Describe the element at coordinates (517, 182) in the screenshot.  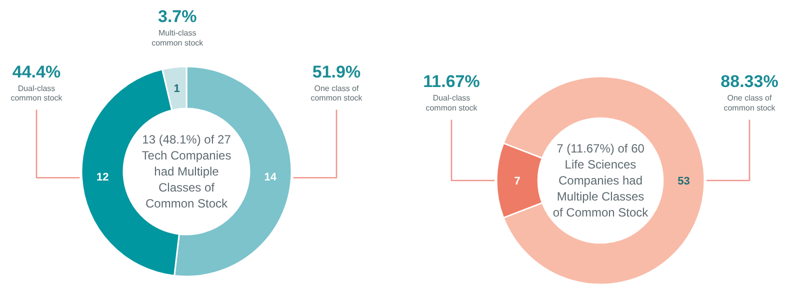
I see `data-label: 7` at that location.